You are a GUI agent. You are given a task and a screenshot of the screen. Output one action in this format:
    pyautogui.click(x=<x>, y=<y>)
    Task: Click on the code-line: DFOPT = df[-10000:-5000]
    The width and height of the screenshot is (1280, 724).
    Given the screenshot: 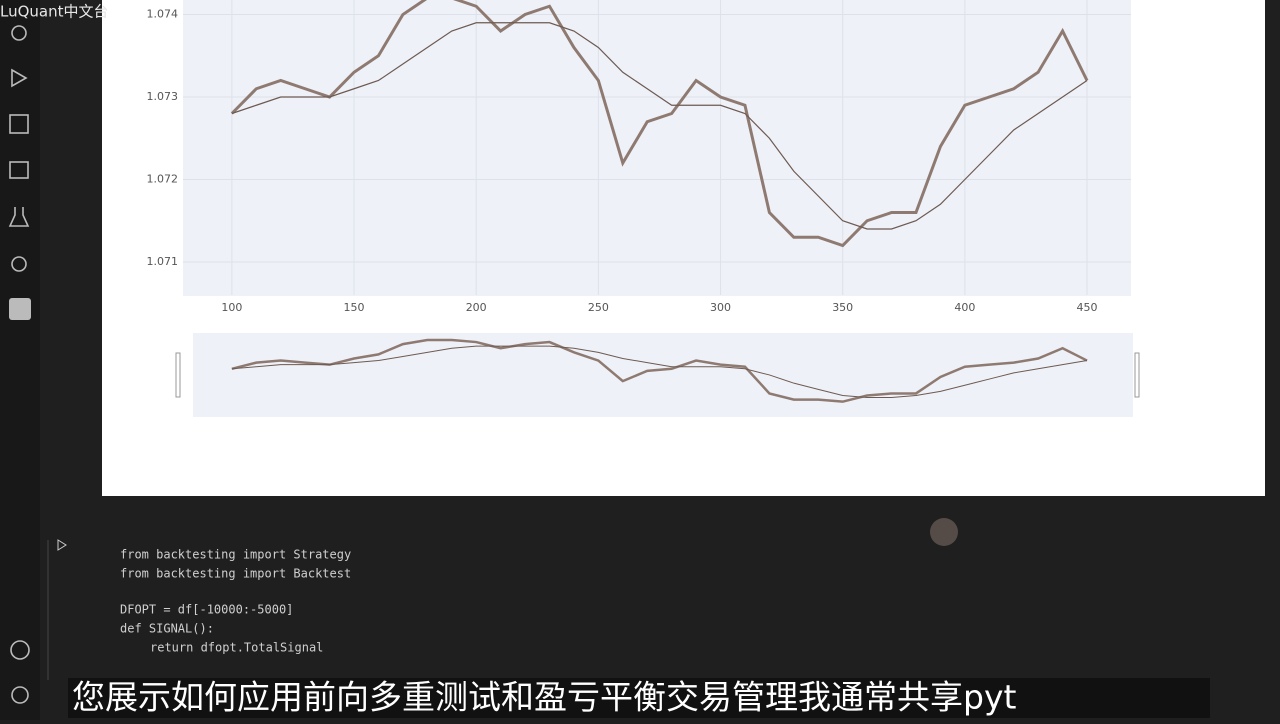 What is the action you would take?
    pyautogui.click(x=206, y=610)
    